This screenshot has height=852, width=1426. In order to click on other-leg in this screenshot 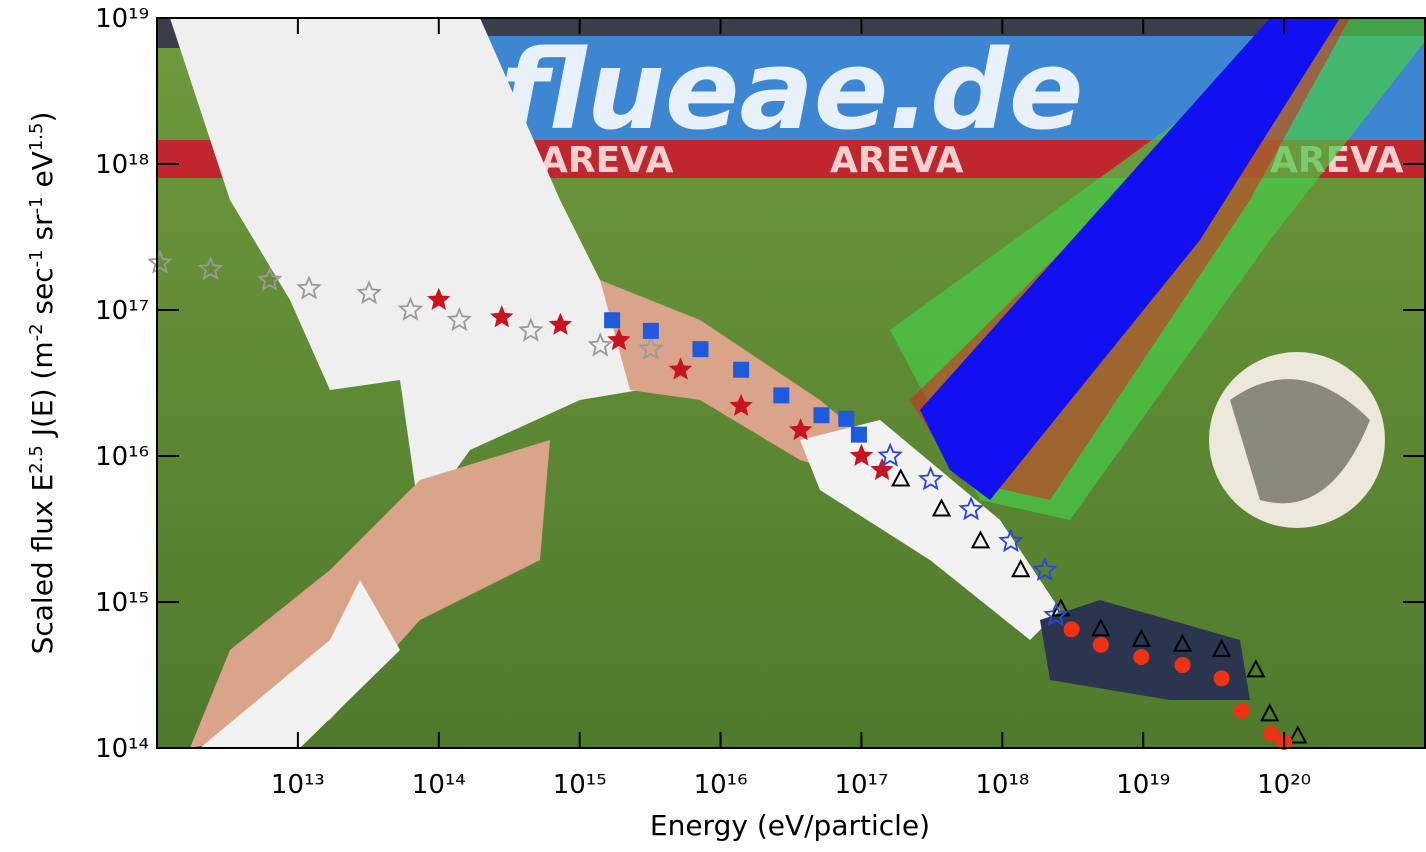, I will do `click(370, 594)`.